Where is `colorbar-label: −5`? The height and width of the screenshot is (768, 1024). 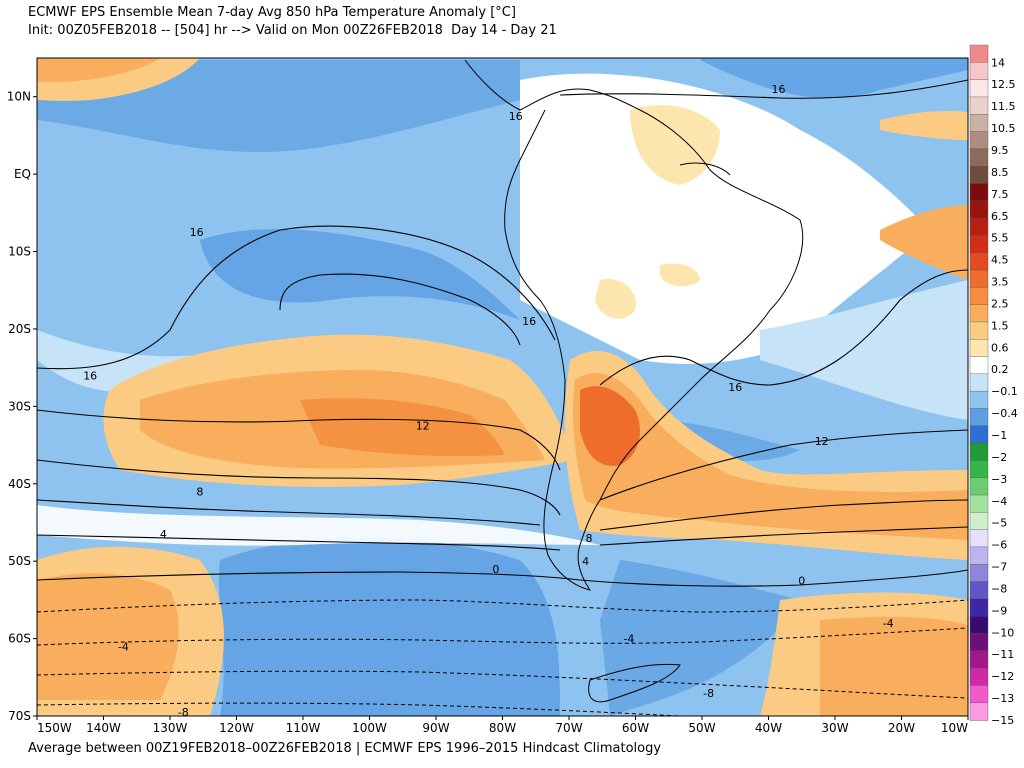 colorbar-label: −5 is located at coordinates (999, 523).